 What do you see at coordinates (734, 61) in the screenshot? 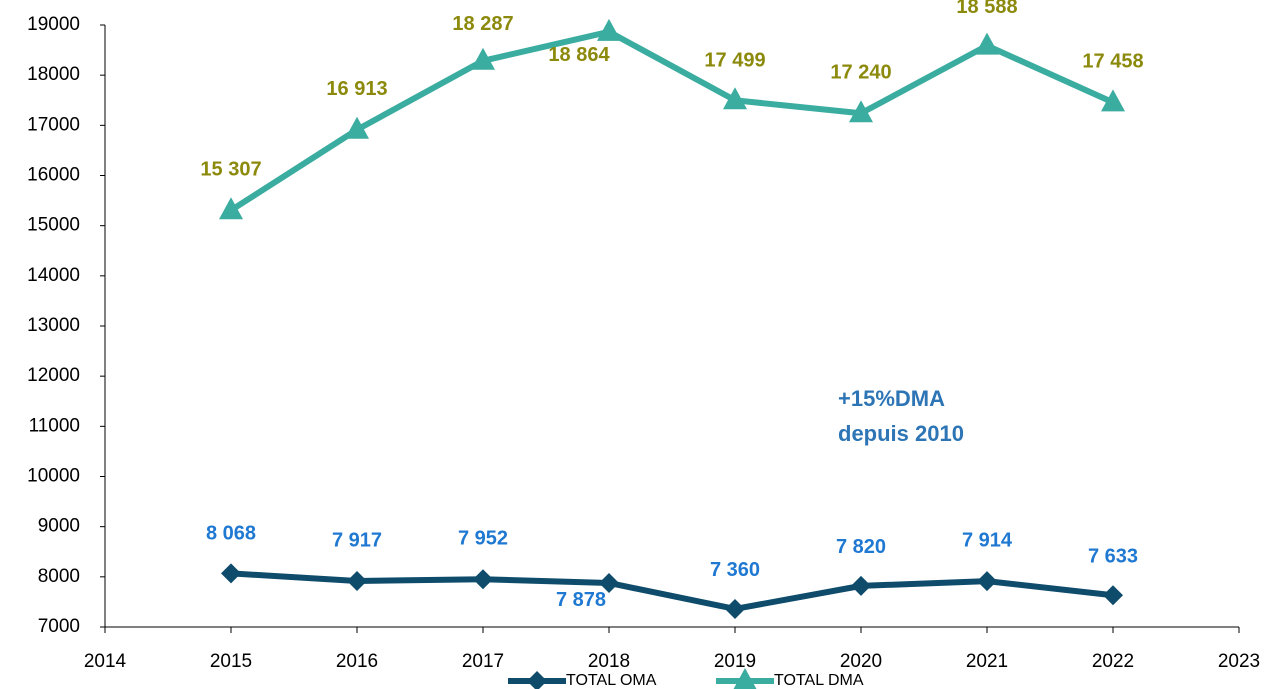
I see `data-label: 17 499` at bounding box center [734, 61].